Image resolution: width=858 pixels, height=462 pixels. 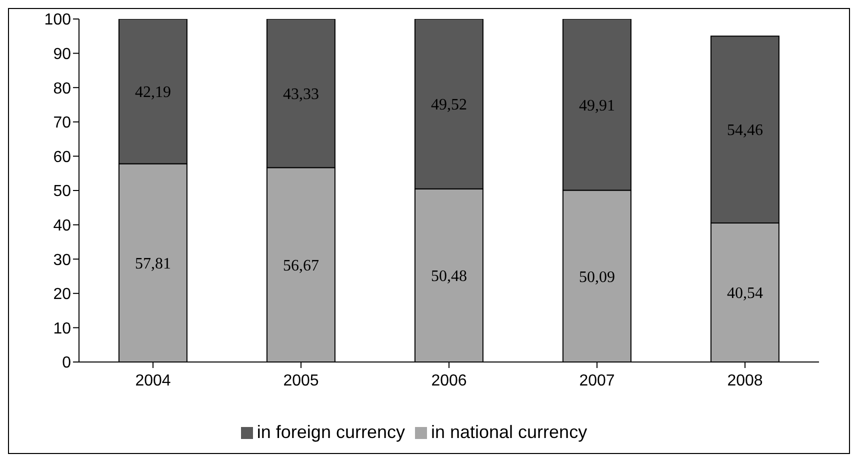 What do you see at coordinates (62, 329) in the screenshot?
I see `y-tick-label: 10` at bounding box center [62, 329].